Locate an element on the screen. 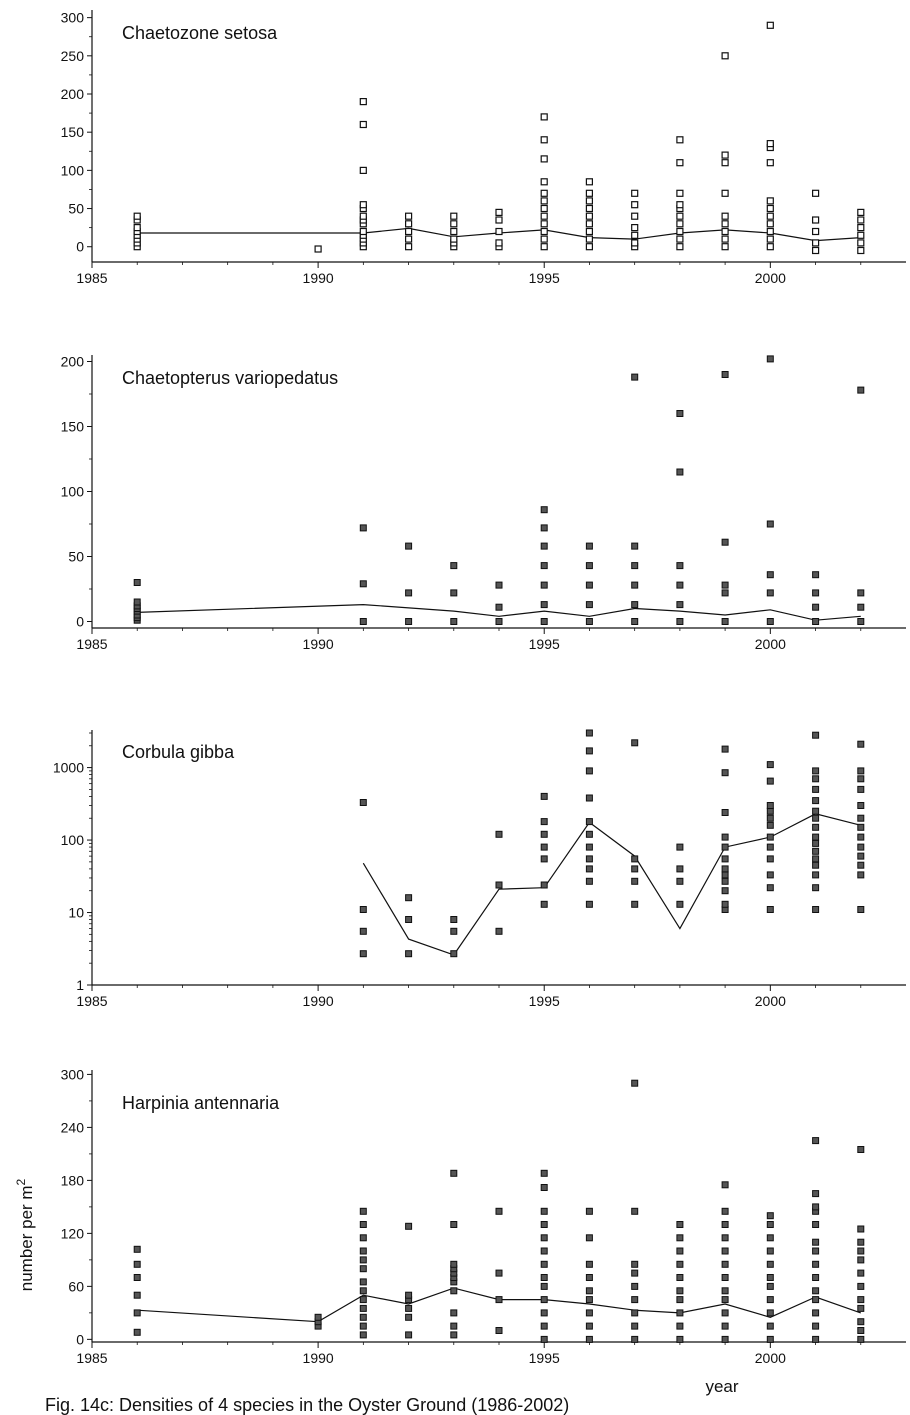  y-tick-label: 10 is located at coordinates (76, 913).